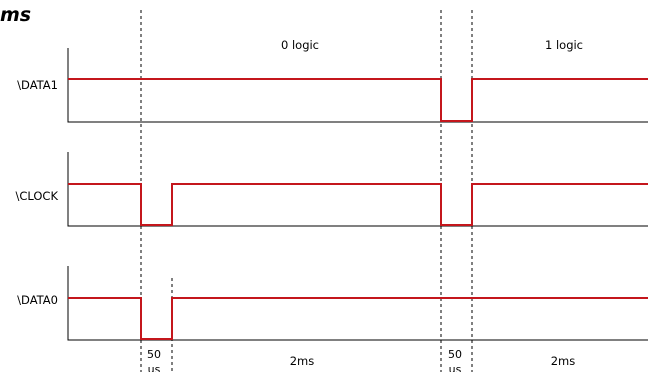 The height and width of the screenshot is (372, 648). I want to click on signal-waveform-data1, so click(358, 100).